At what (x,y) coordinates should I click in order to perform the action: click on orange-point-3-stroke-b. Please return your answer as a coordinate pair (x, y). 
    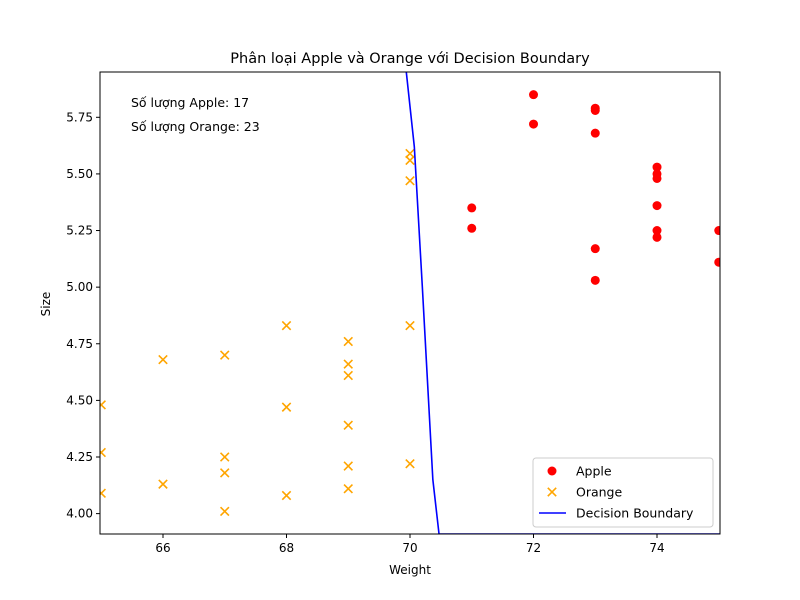
    Looking at the image, I should click on (410, 325).